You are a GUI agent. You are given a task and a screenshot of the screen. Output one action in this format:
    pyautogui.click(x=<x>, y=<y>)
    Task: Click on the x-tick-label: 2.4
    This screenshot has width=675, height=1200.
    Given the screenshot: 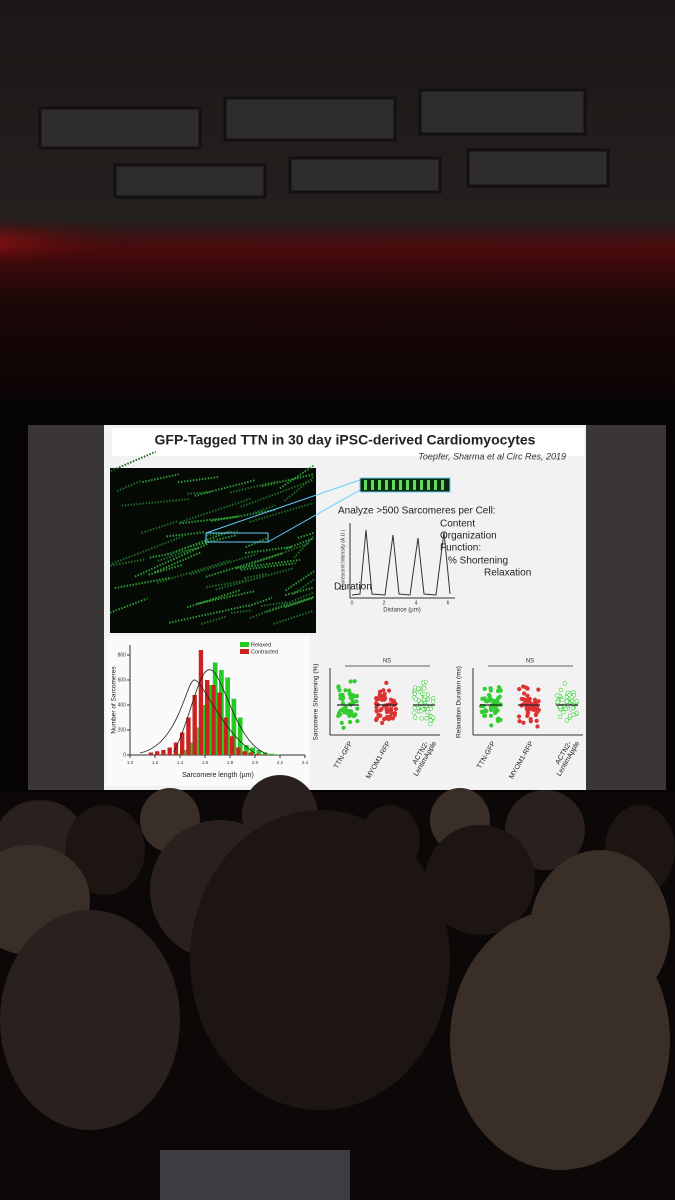 What is the action you would take?
    pyautogui.click(x=305, y=762)
    